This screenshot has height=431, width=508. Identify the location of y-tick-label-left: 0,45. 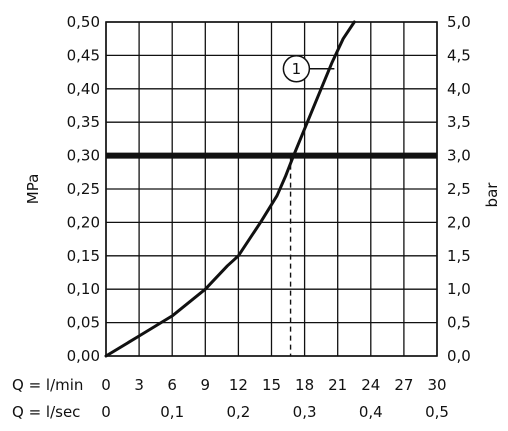
(83, 55).